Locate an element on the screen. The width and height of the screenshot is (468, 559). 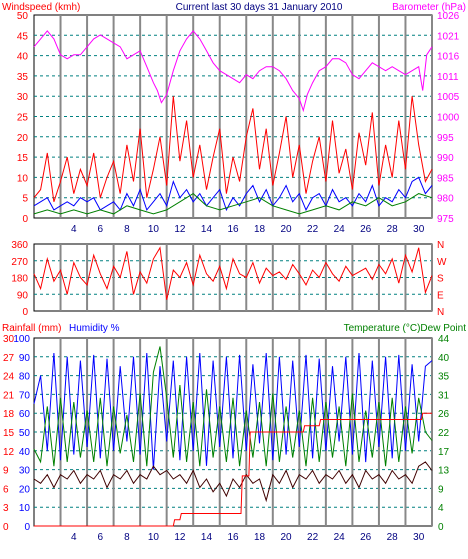
compass-tick-label: W is located at coordinates (442, 262).